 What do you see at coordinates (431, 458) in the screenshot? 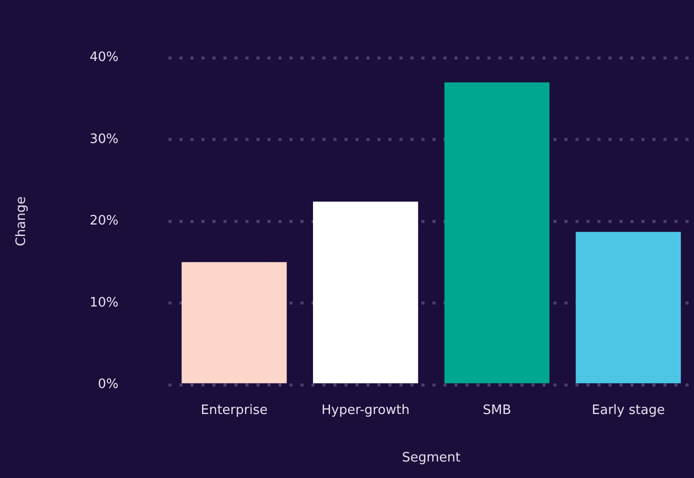
I see `x-axis-title: Segment` at bounding box center [431, 458].